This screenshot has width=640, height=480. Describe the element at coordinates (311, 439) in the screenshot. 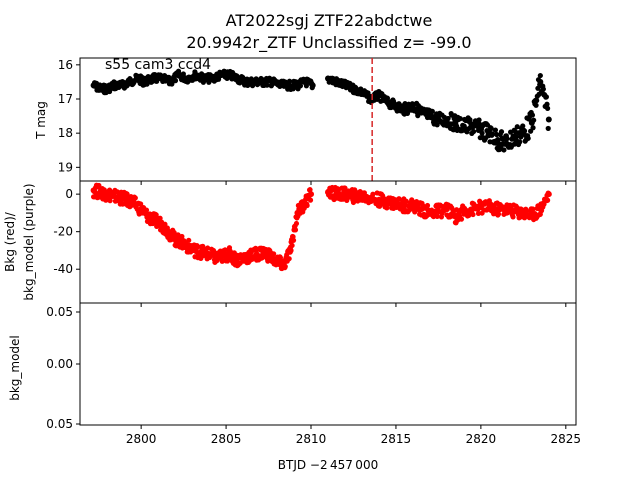

I see `x-tick-label: 2810` at that location.